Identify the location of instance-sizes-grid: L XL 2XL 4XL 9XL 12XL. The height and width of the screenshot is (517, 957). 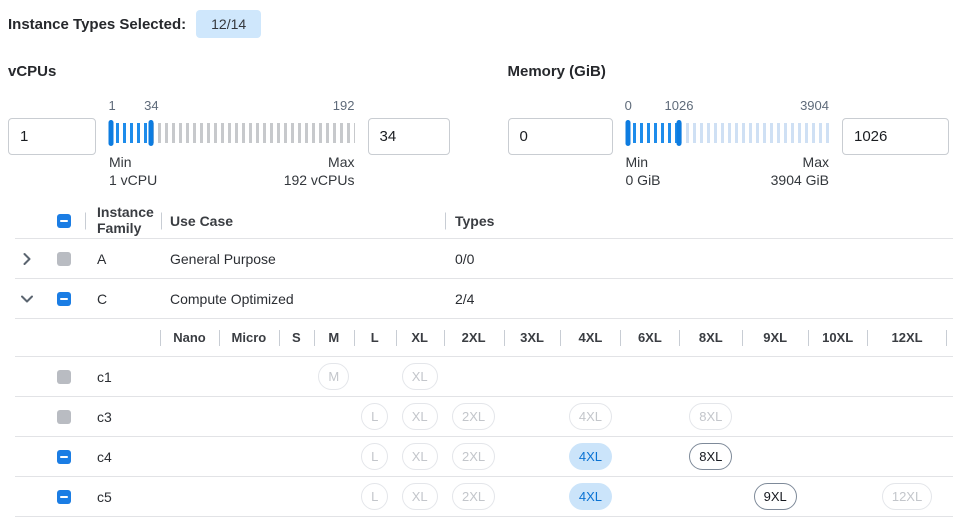
(553, 496).